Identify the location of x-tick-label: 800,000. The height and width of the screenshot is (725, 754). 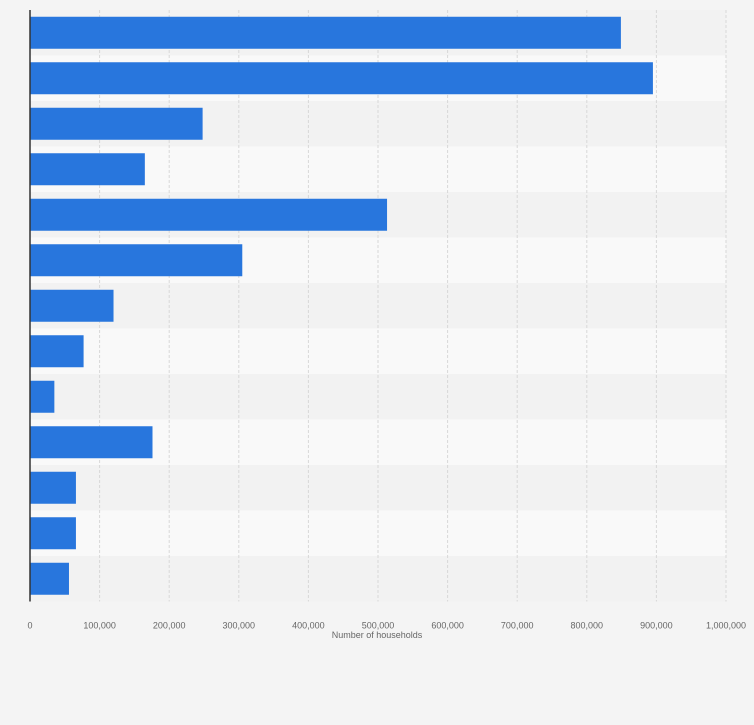
(587, 626).